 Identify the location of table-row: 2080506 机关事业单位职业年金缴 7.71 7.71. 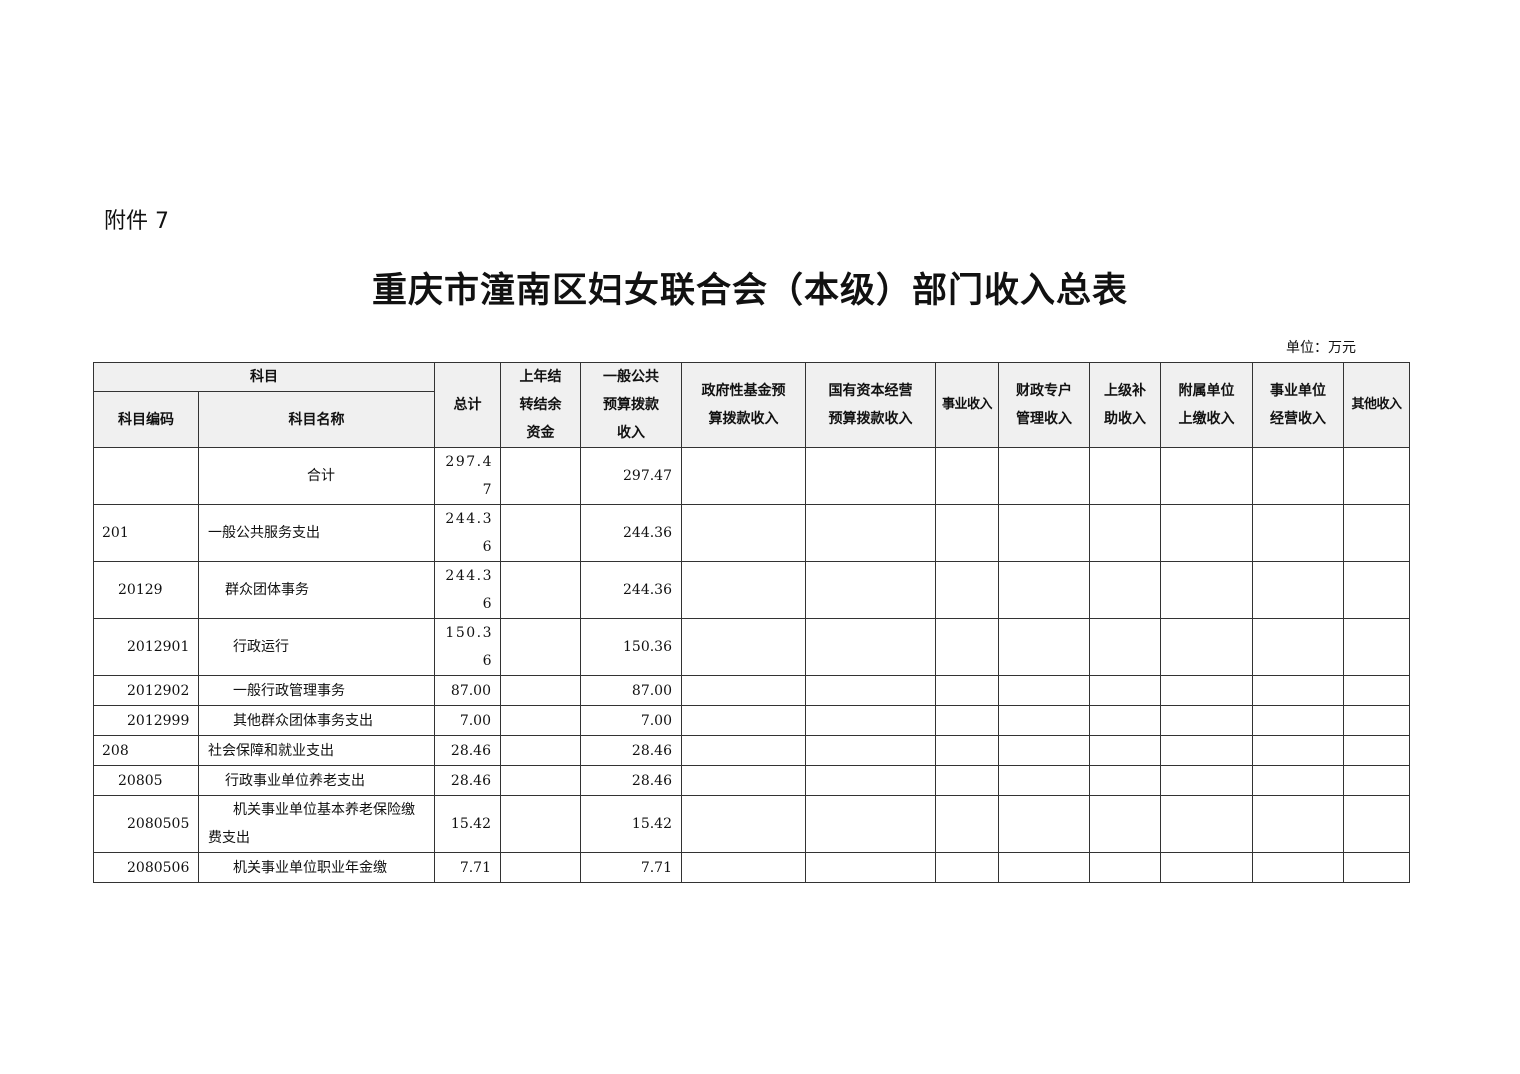
(751, 867).